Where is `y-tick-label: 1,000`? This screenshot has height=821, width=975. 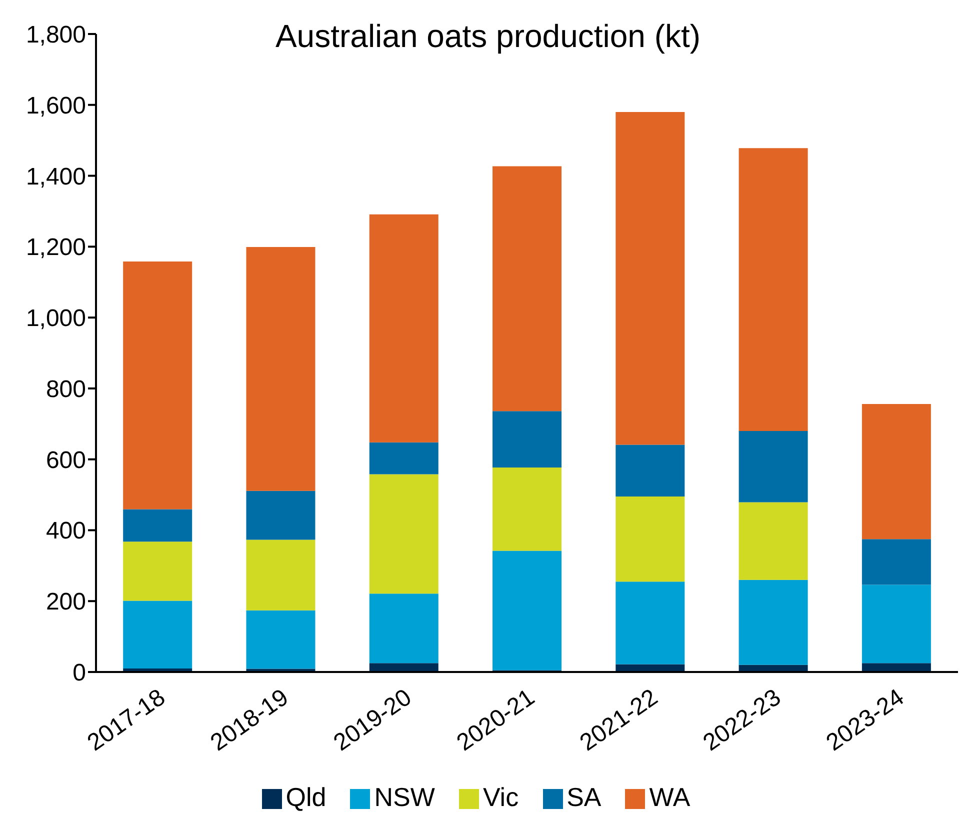 y-tick-label: 1,000 is located at coordinates (56, 318).